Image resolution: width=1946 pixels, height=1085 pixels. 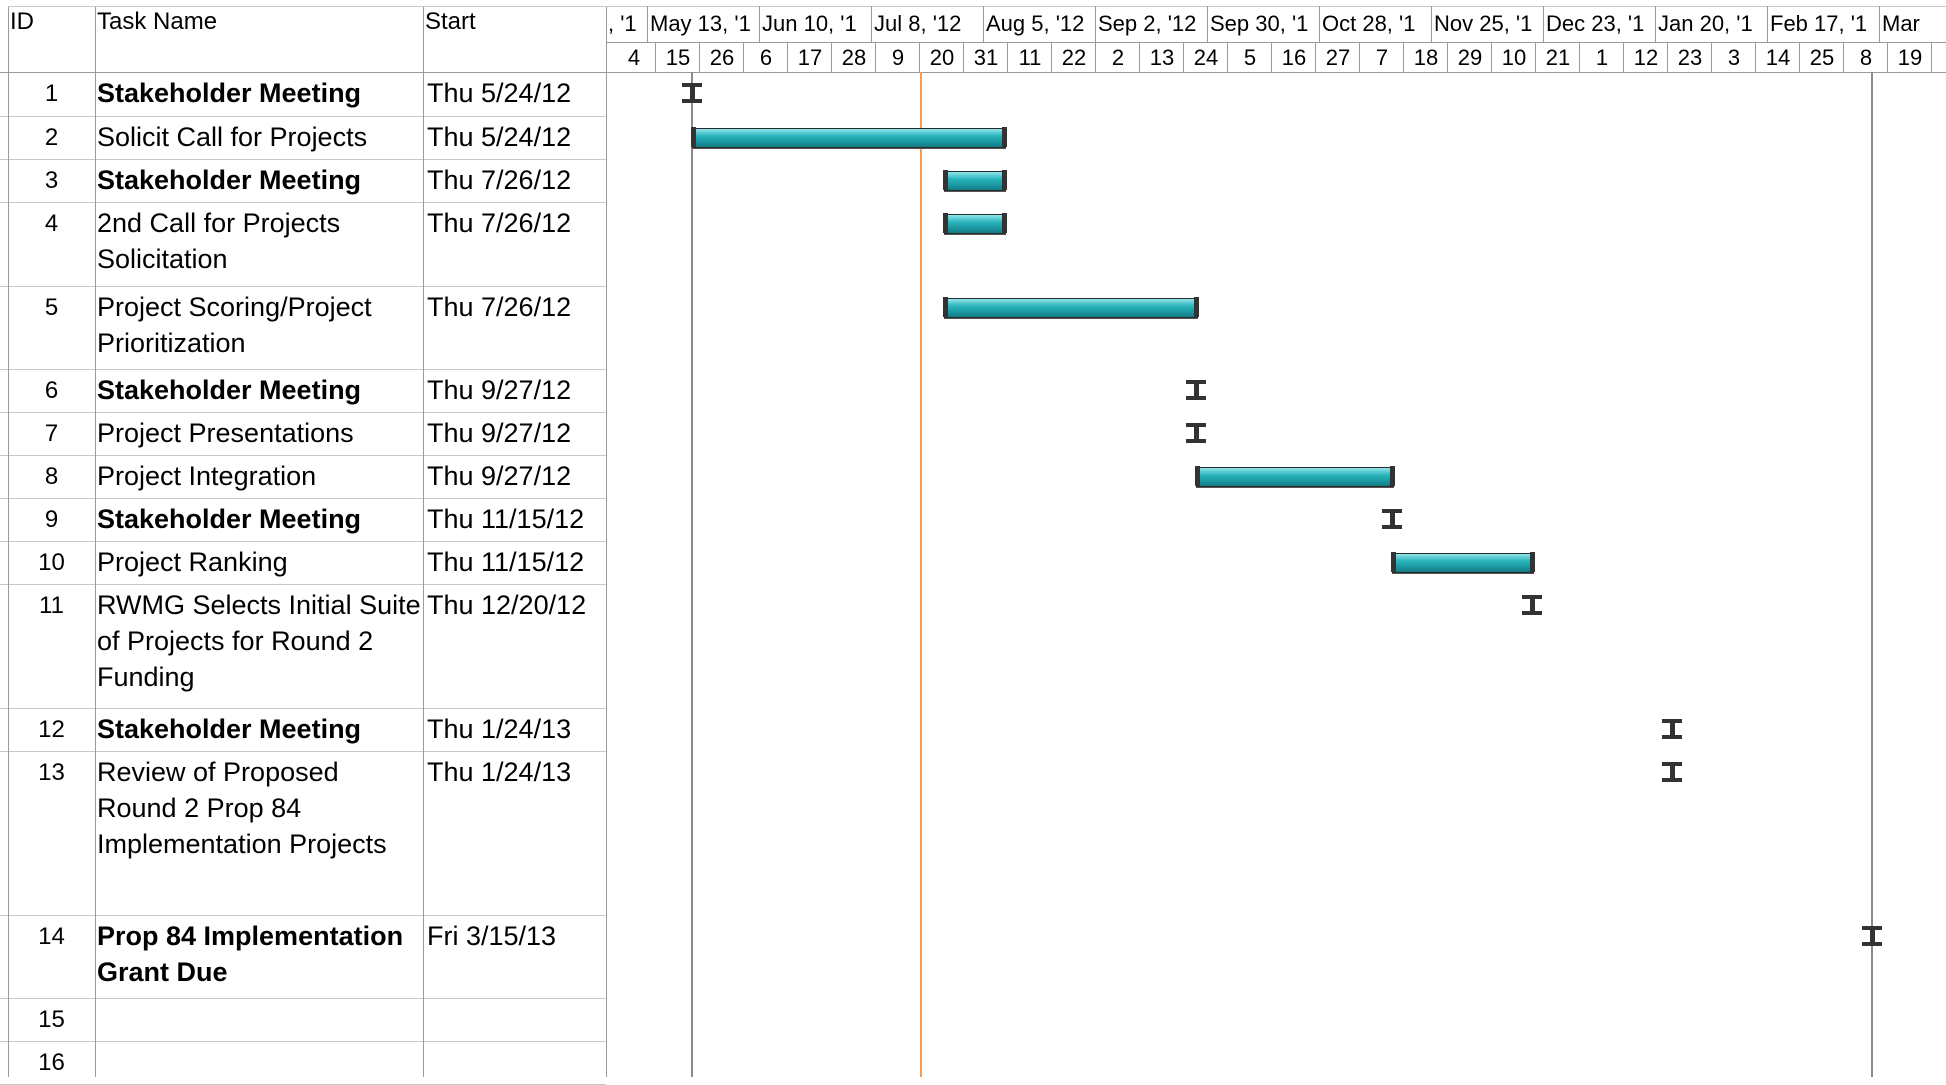 I want to click on start-date-cell: Thu 12/20/12, so click(x=507, y=605).